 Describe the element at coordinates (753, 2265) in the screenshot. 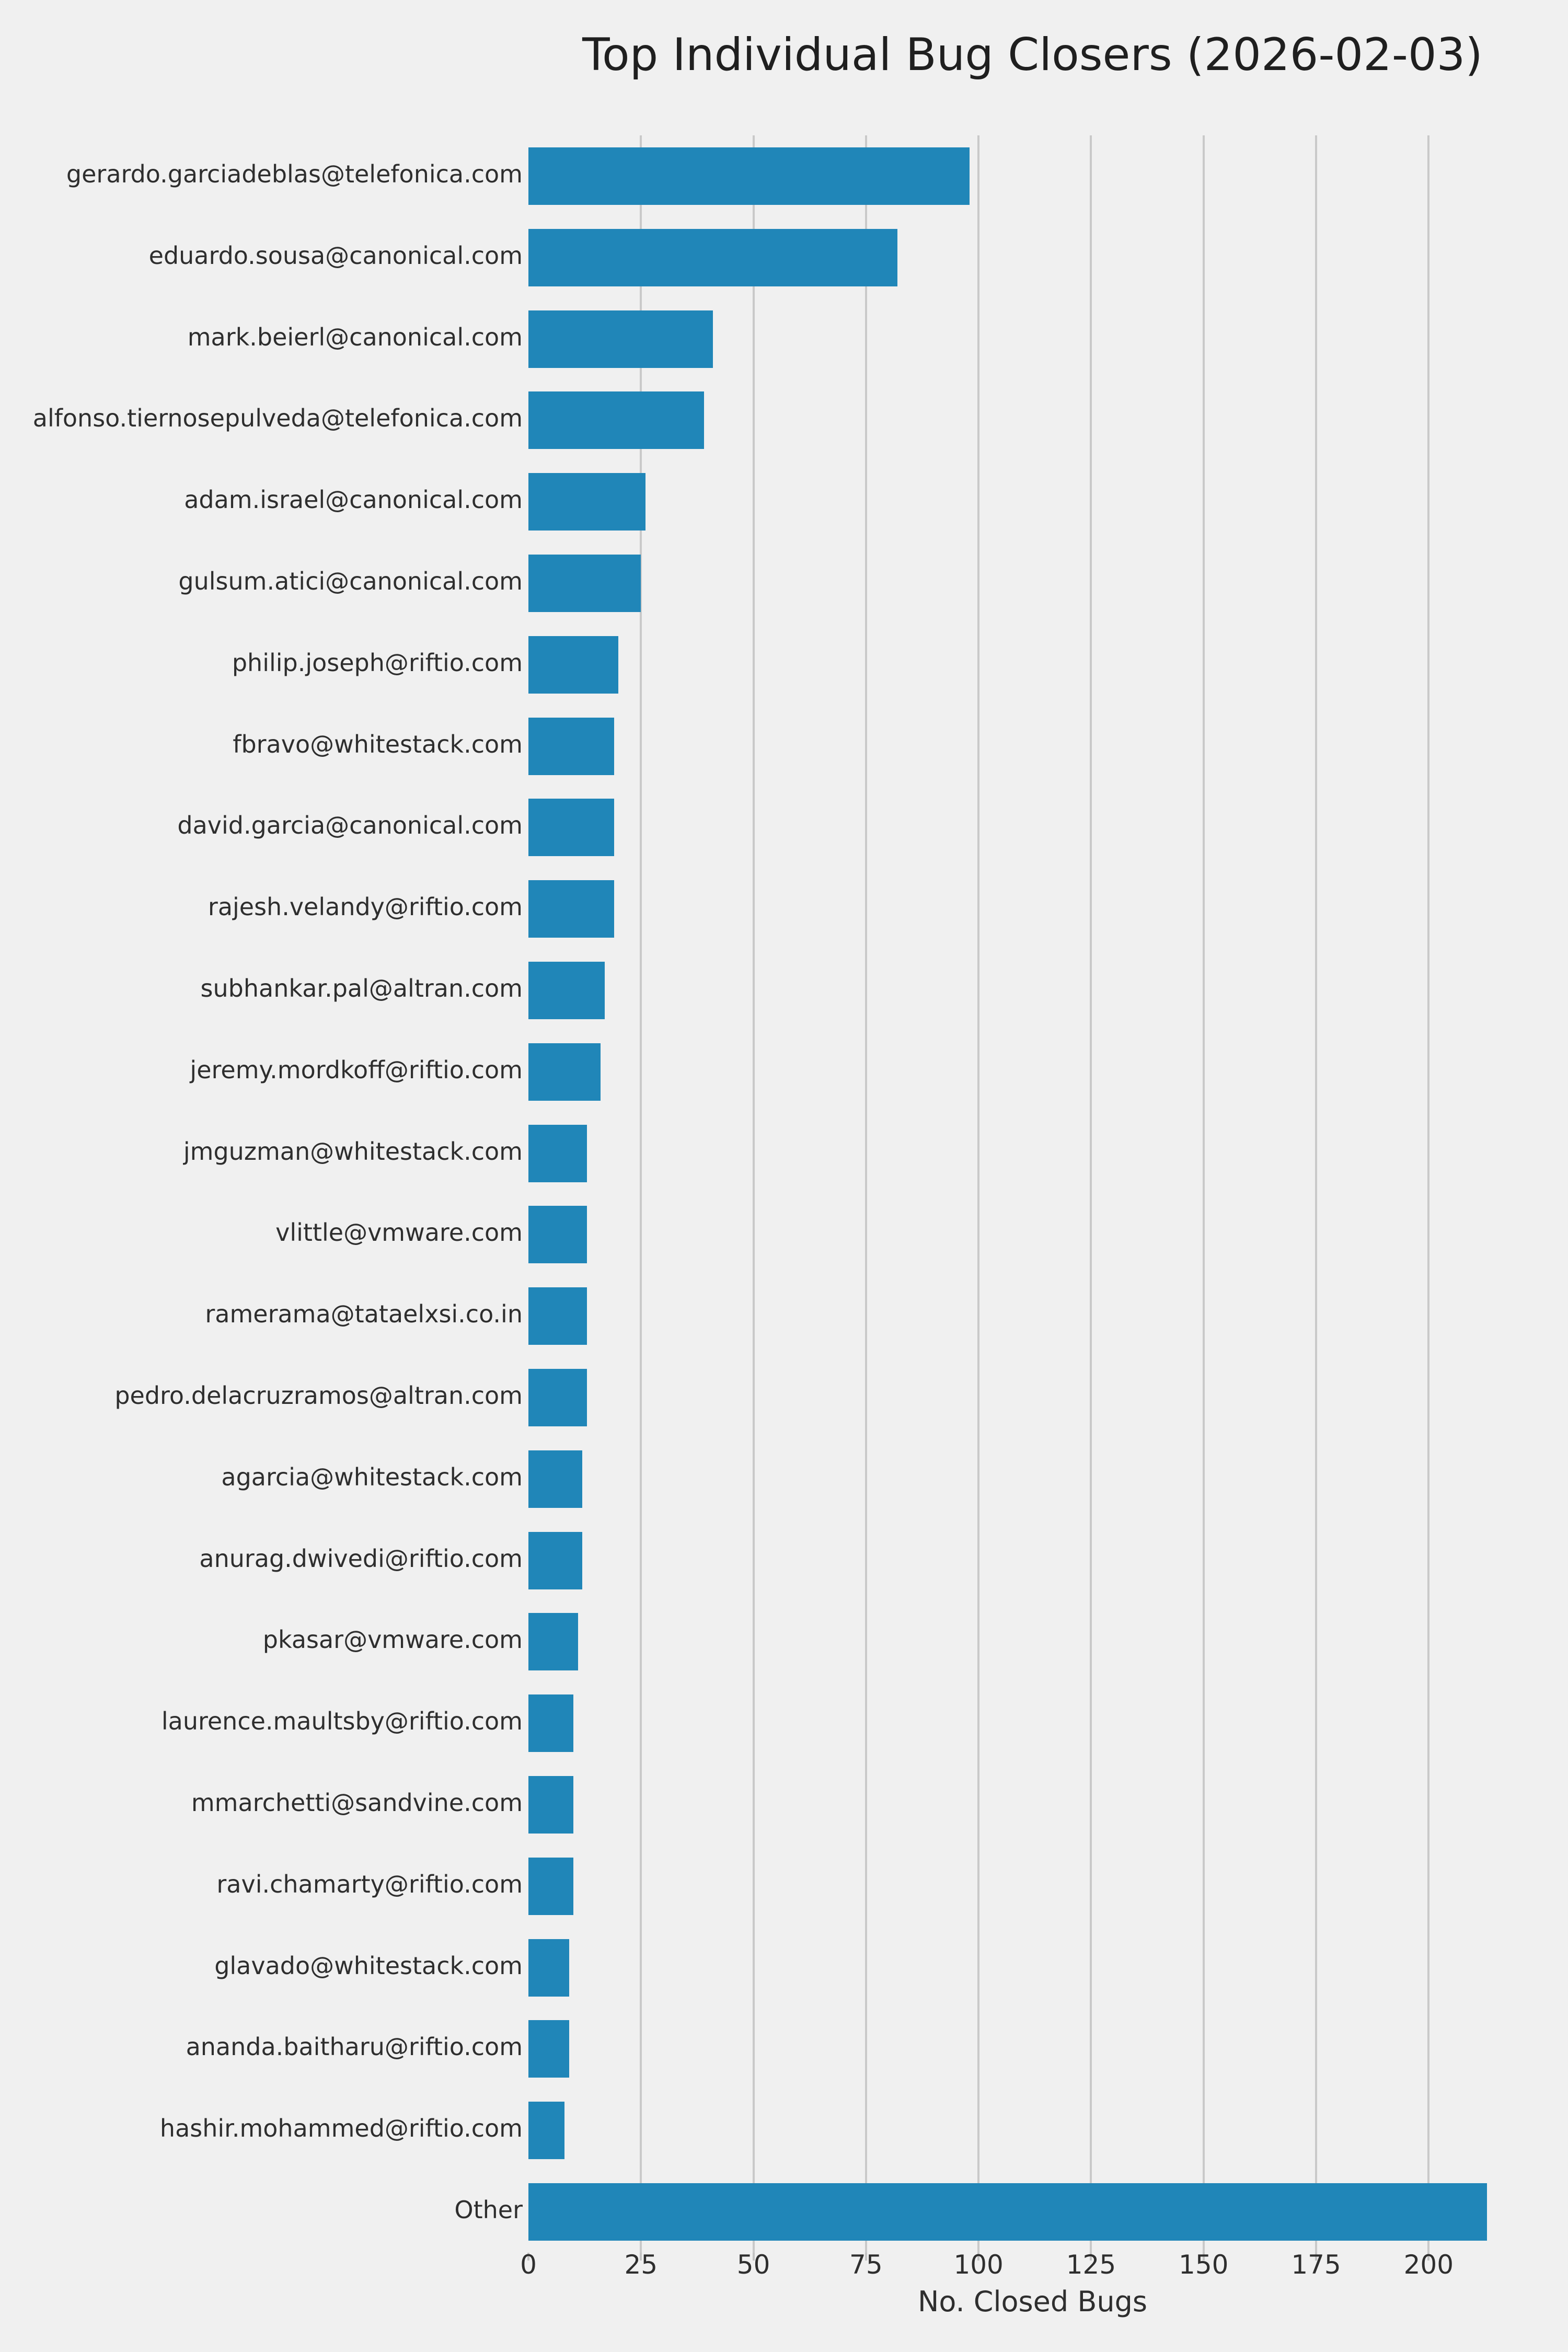

I see `x-tick-label-50: 50` at that location.